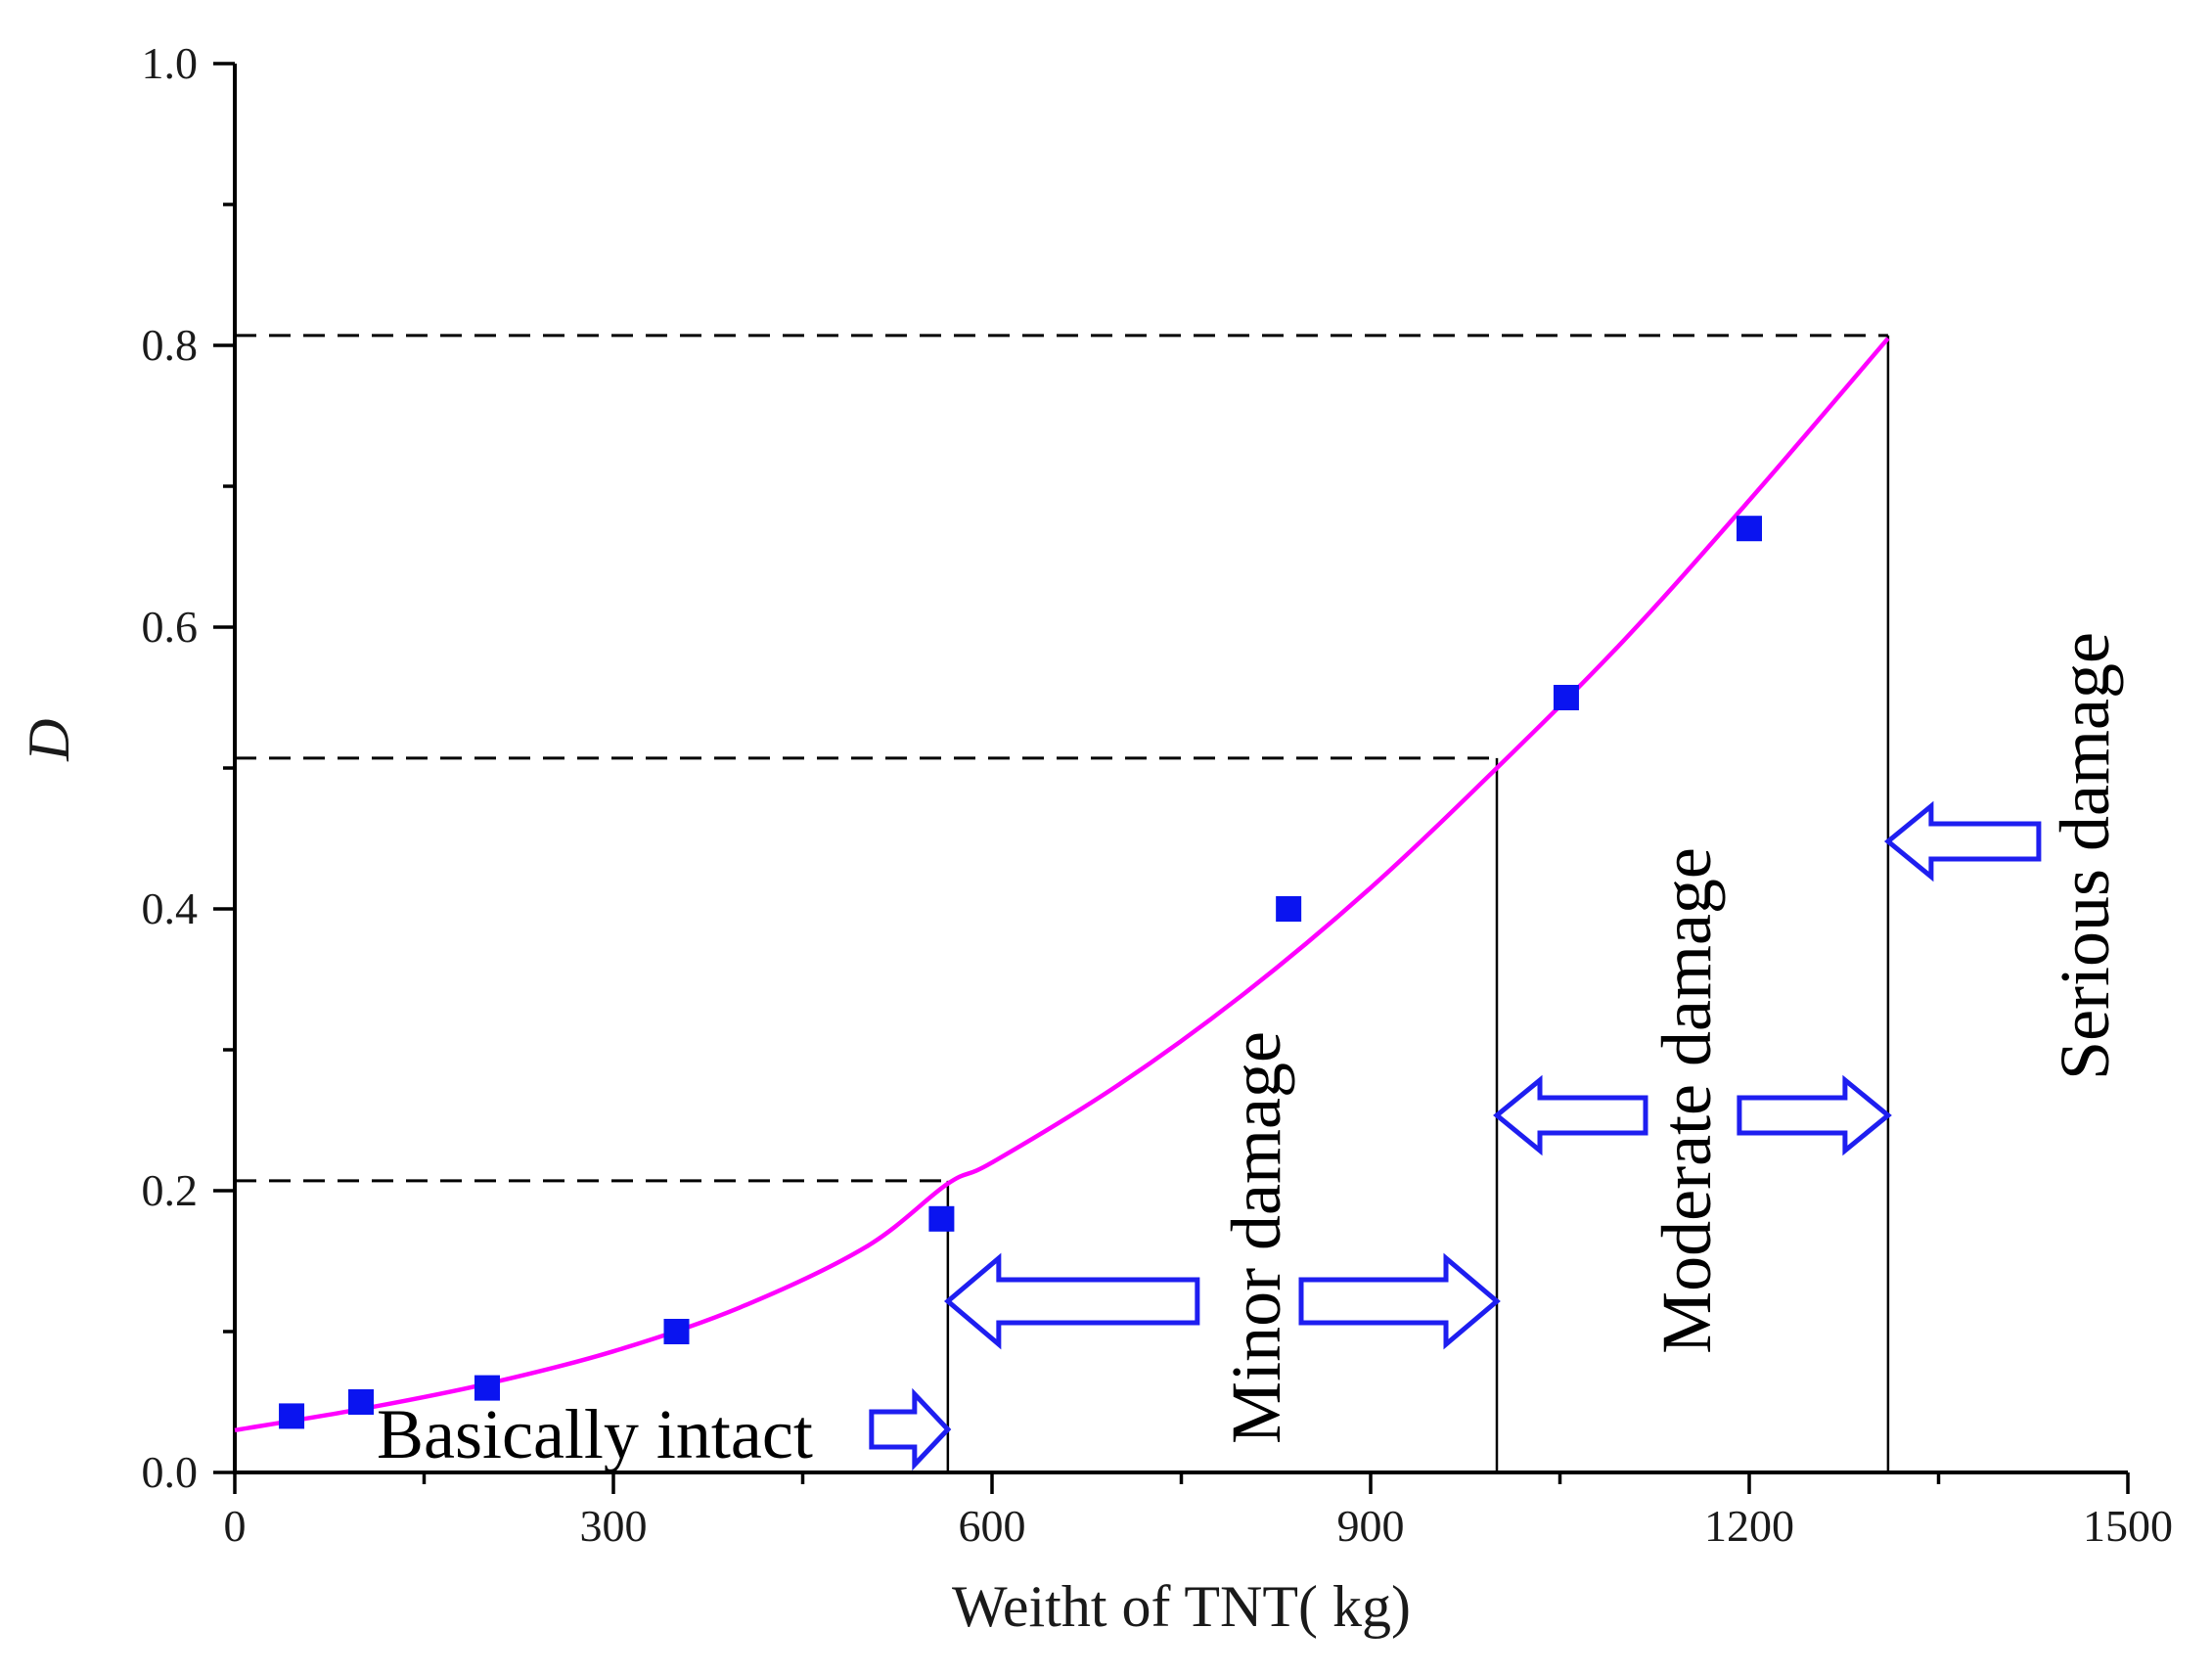 The width and height of the screenshot is (2212, 1674). What do you see at coordinates (1256, 1237) in the screenshot?
I see `zone-label-minor-damage: Minor damage` at bounding box center [1256, 1237].